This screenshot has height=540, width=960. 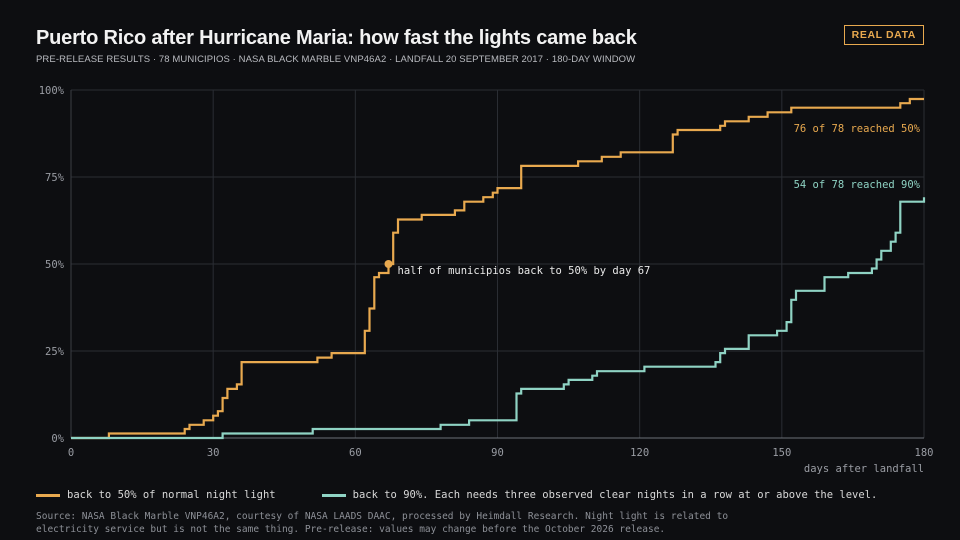 What do you see at coordinates (71, 453) in the screenshot?
I see `x-tick-label: 0` at bounding box center [71, 453].